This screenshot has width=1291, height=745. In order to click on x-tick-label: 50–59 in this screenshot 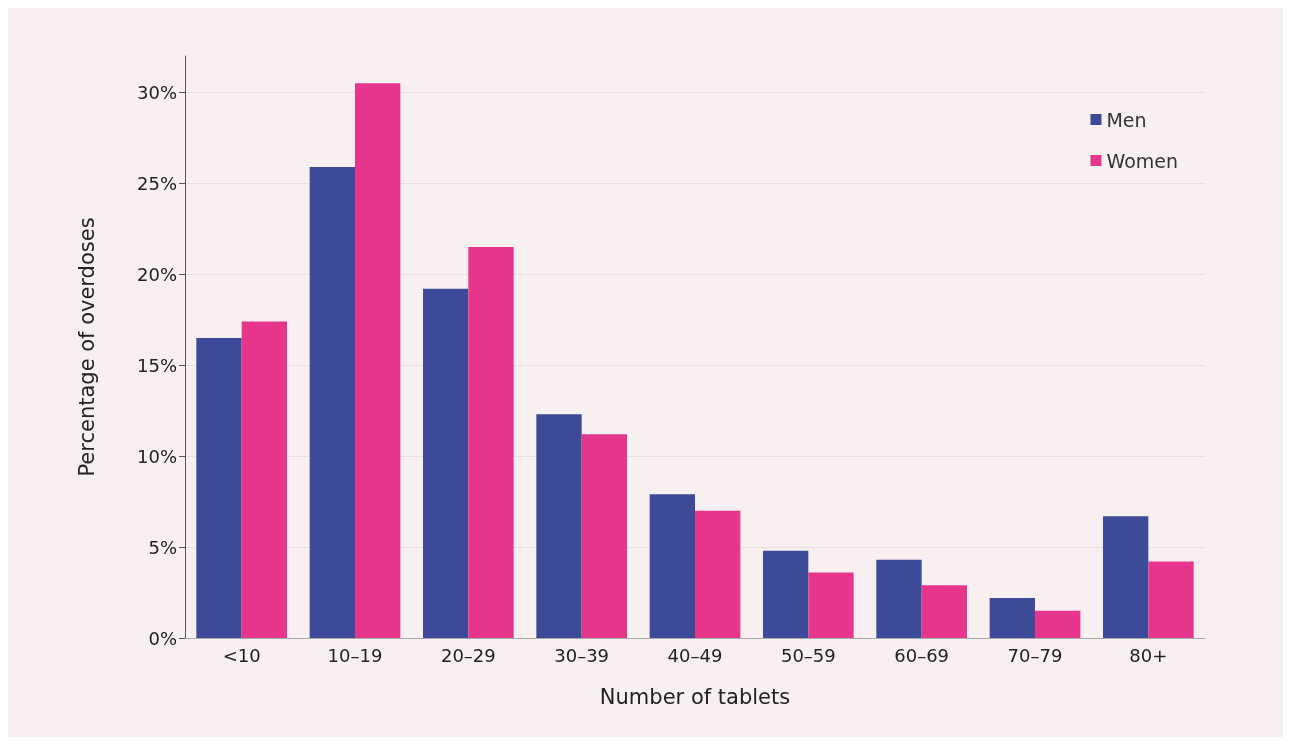, I will do `click(808, 655)`.